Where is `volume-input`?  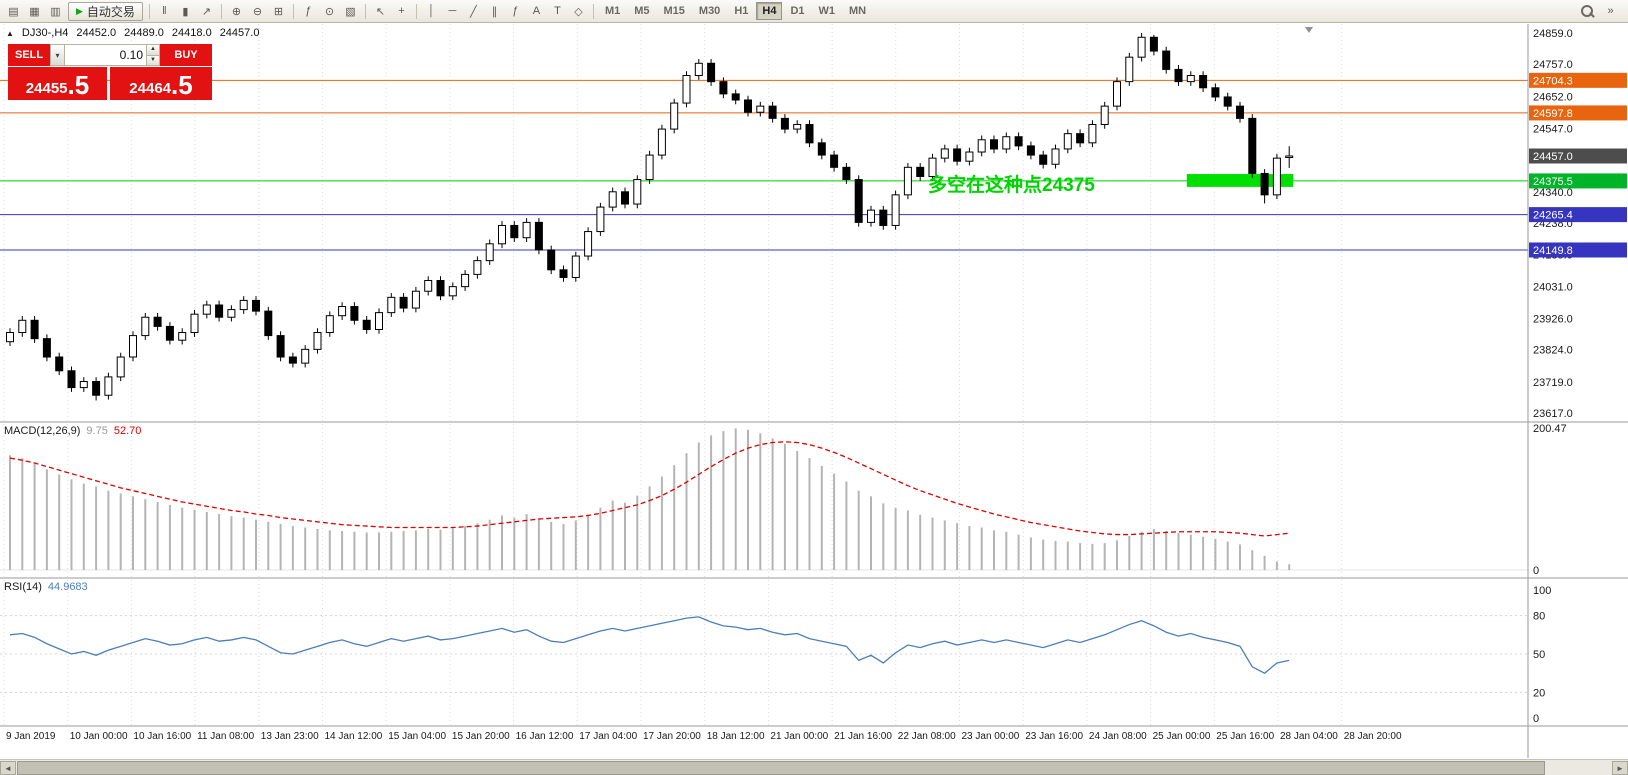 volume-input is located at coordinates (105, 55).